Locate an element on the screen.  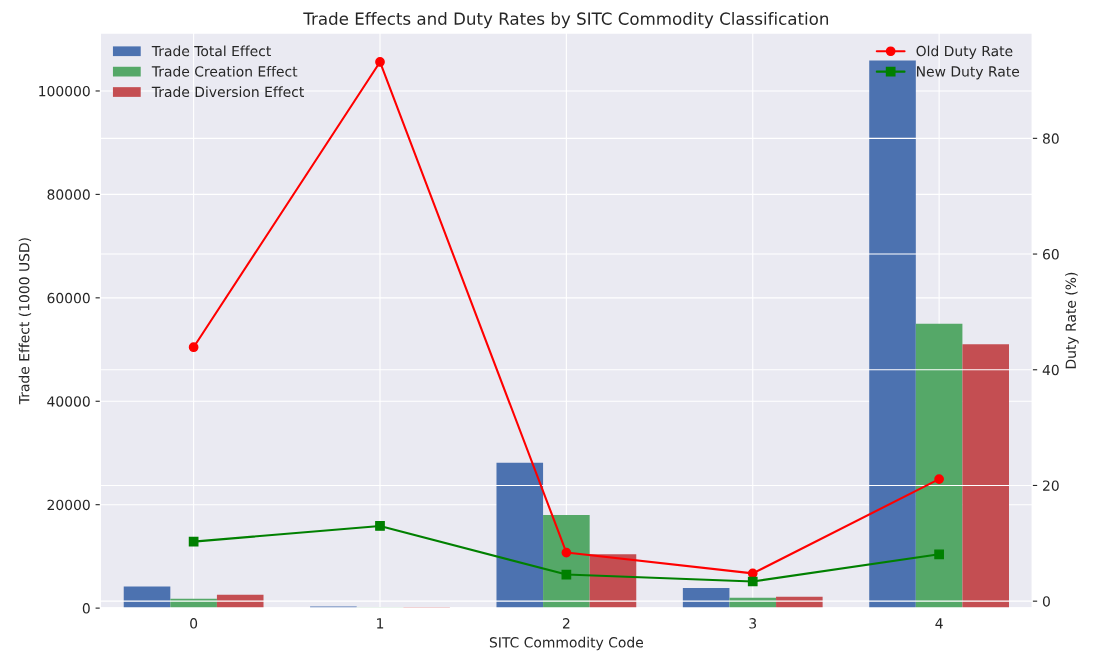
y2-tick-label: 20 is located at coordinates (1051, 485).